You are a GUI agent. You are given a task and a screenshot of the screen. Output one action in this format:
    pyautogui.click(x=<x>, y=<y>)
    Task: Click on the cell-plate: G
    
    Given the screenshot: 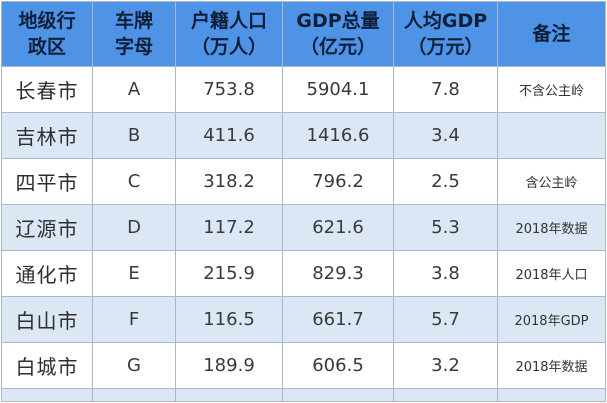 What is the action you would take?
    pyautogui.click(x=134, y=365)
    